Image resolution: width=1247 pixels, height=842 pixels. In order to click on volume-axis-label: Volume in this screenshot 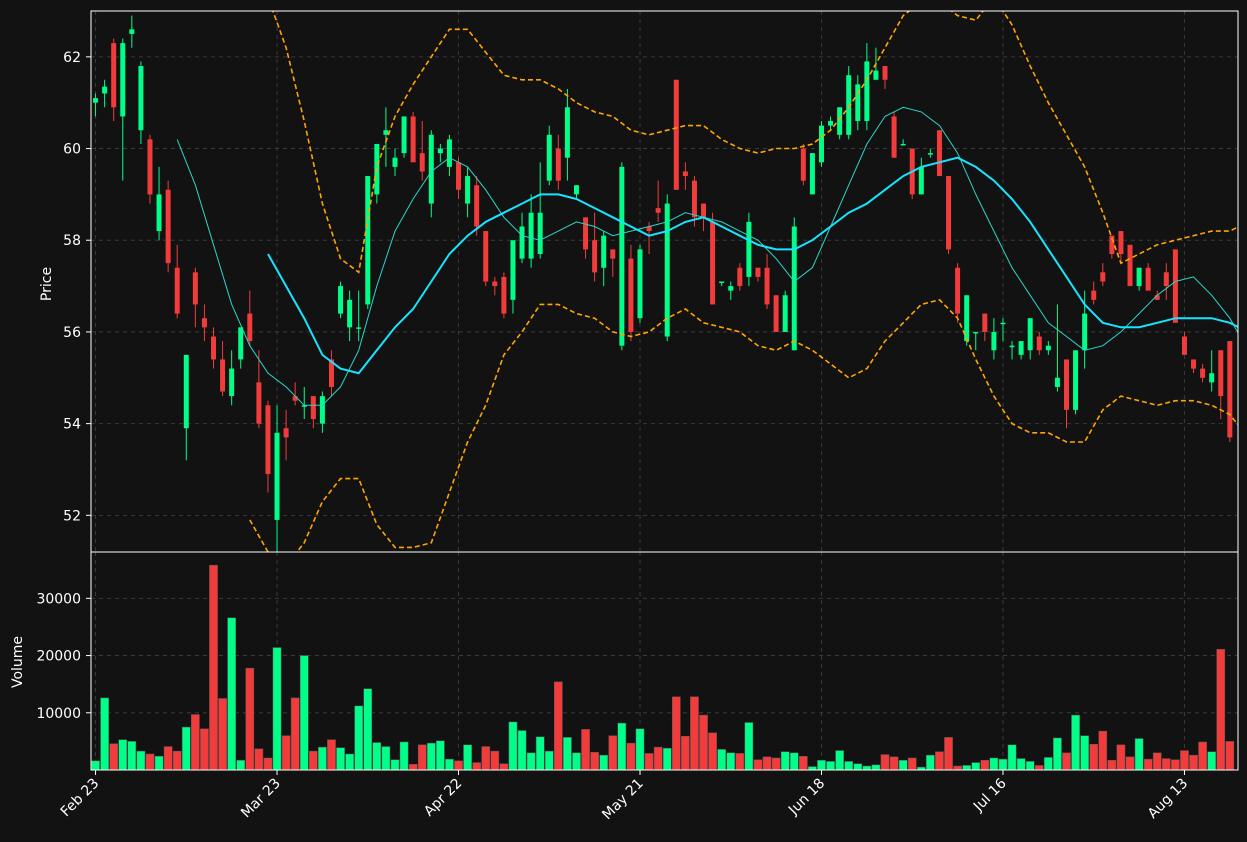, I will do `click(18, 662)`.